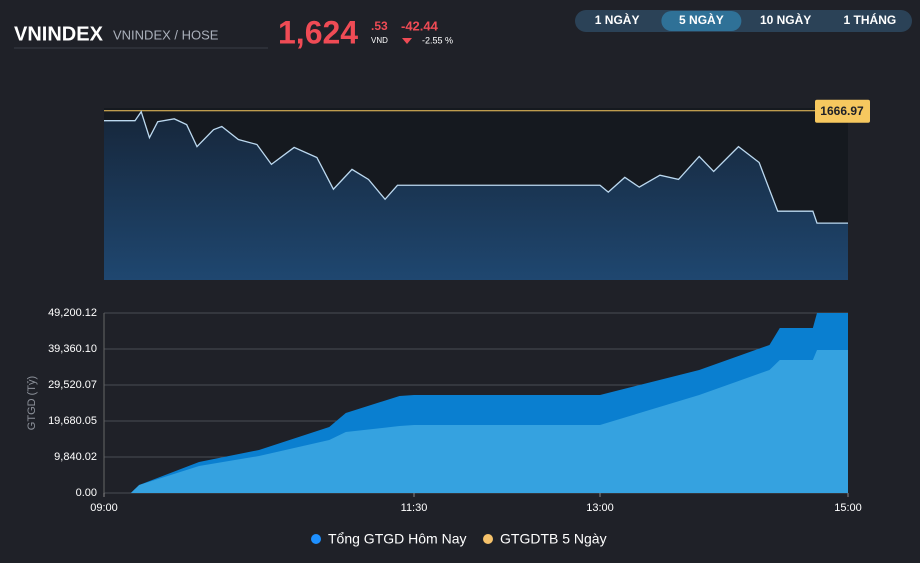 This screenshot has height=563, width=920. Describe the element at coordinates (32, 403) in the screenshot. I see `y-axis-title: GTGD (Tỷ)` at that location.